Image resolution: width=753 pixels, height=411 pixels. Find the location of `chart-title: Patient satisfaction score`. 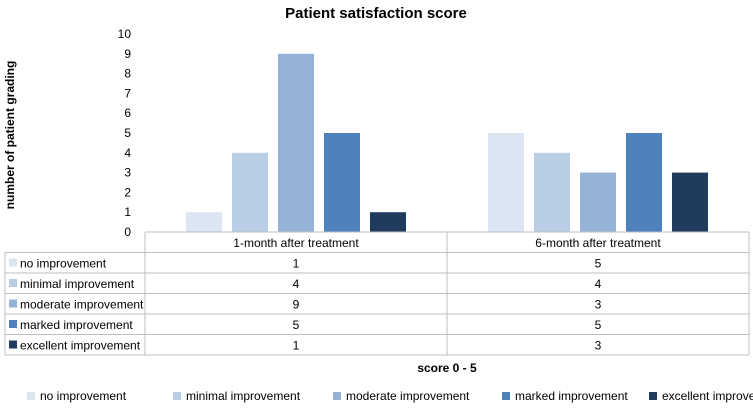

chart-title: Patient satisfaction score is located at coordinates (376, 13).